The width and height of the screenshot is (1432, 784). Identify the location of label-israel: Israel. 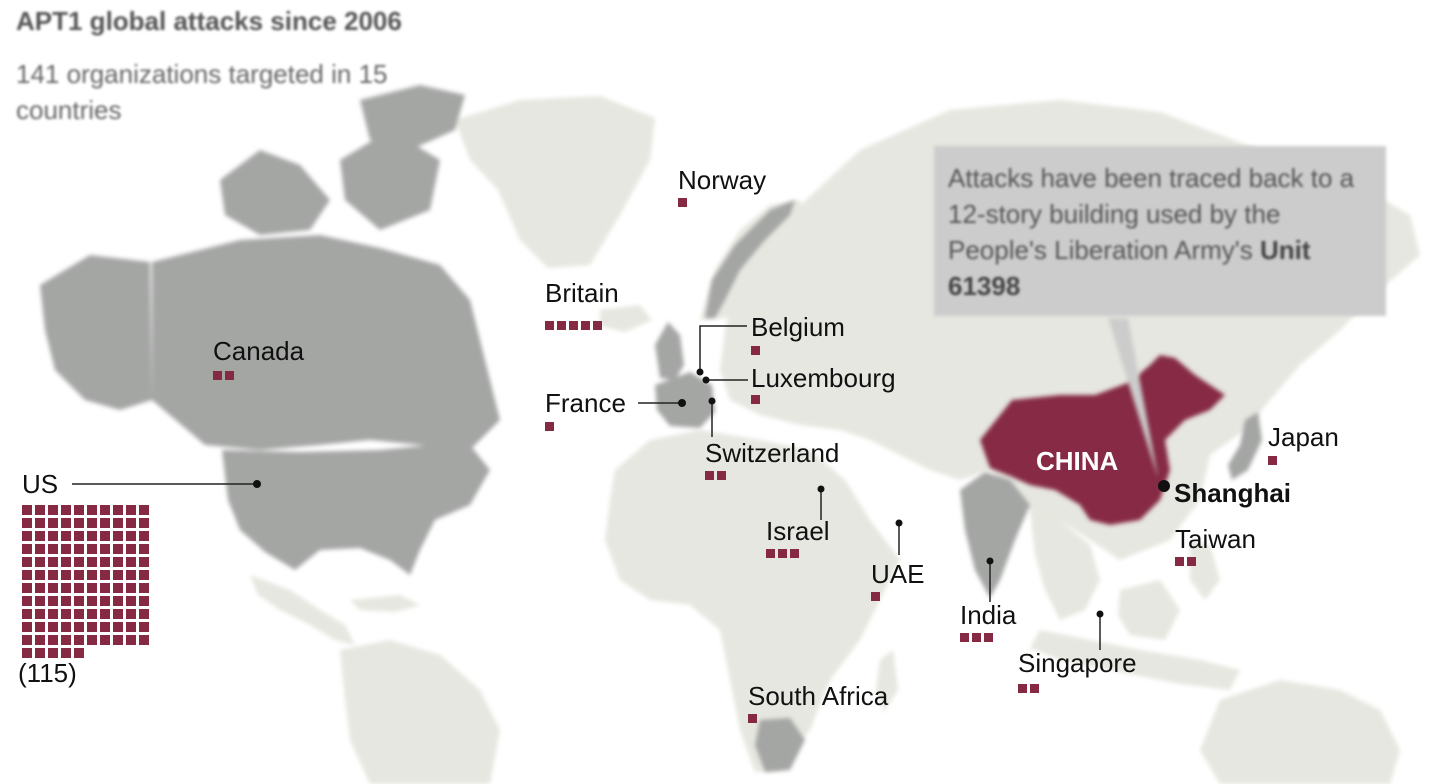
(798, 531).